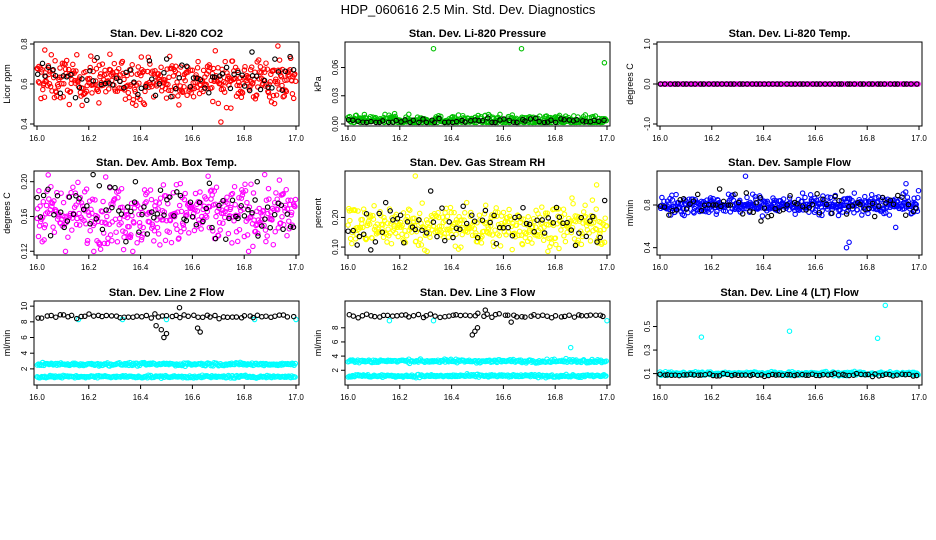  What do you see at coordinates (24, 84) in the screenshot?
I see `y-tick-label: 0.6` at bounding box center [24, 84].